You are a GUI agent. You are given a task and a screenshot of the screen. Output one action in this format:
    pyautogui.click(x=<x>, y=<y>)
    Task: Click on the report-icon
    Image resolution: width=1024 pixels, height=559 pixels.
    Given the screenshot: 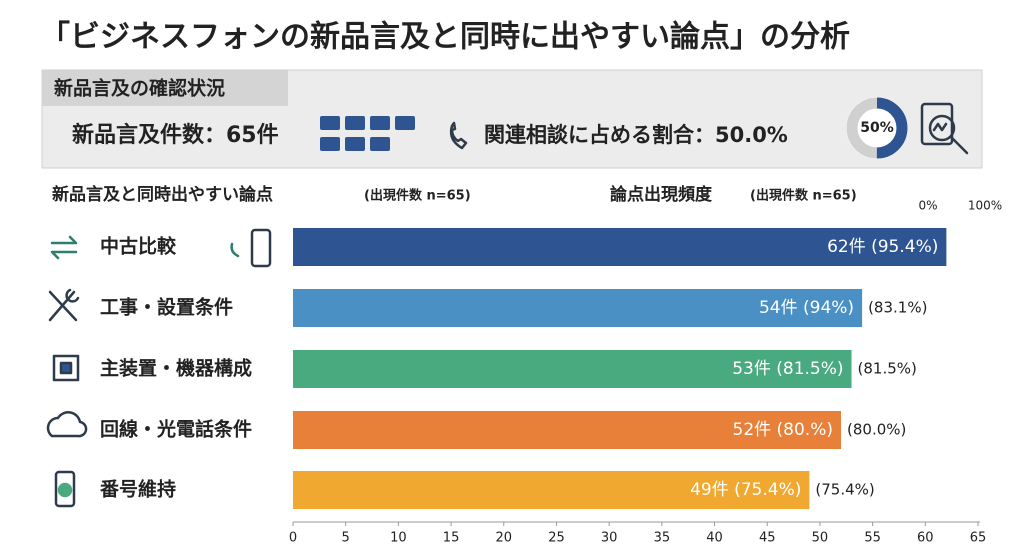 What is the action you would take?
    pyautogui.click(x=944, y=128)
    